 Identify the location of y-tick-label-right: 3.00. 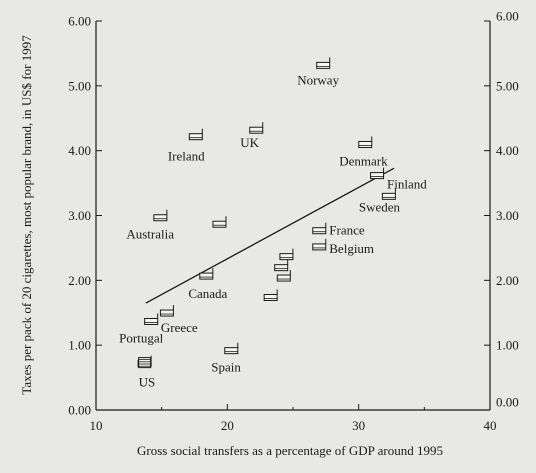
(507, 215).